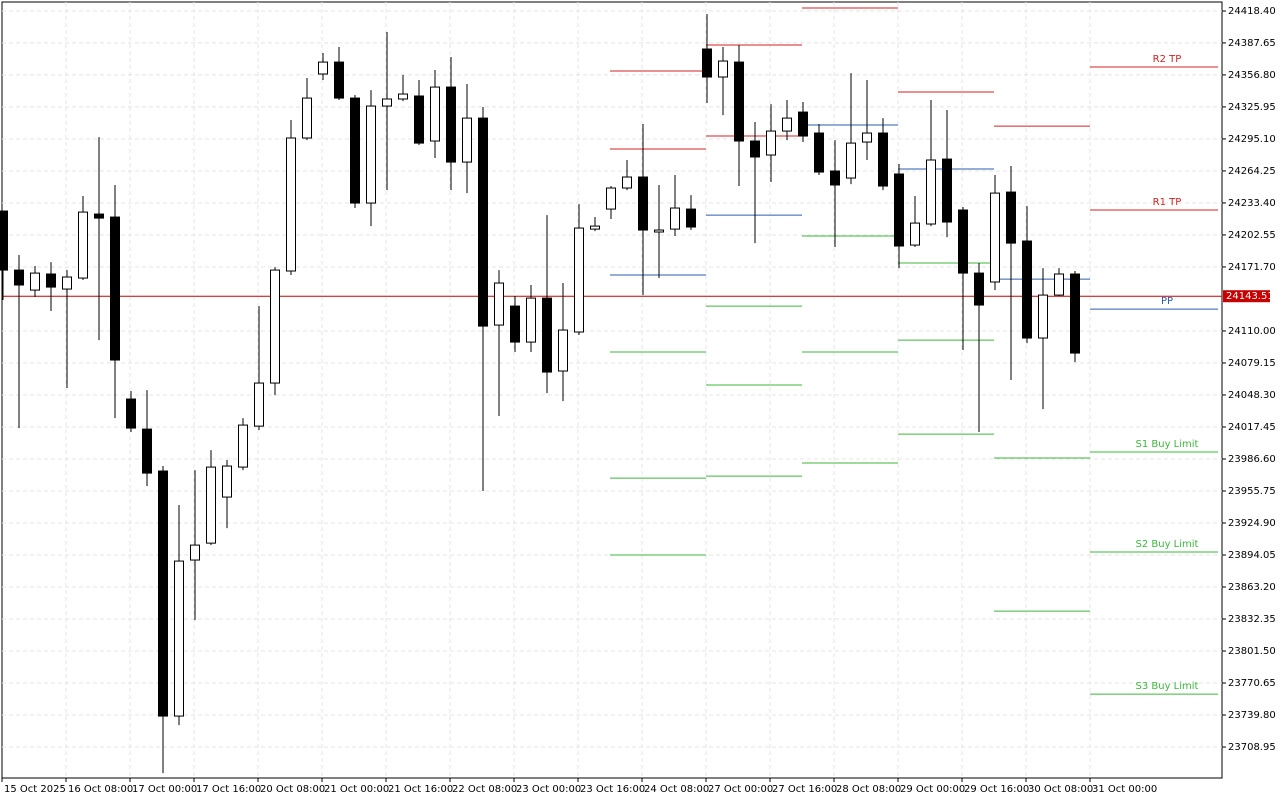 The width and height of the screenshot is (1280, 800). I want to click on x-tick-label: 16 Oct 08:00, so click(100, 789).